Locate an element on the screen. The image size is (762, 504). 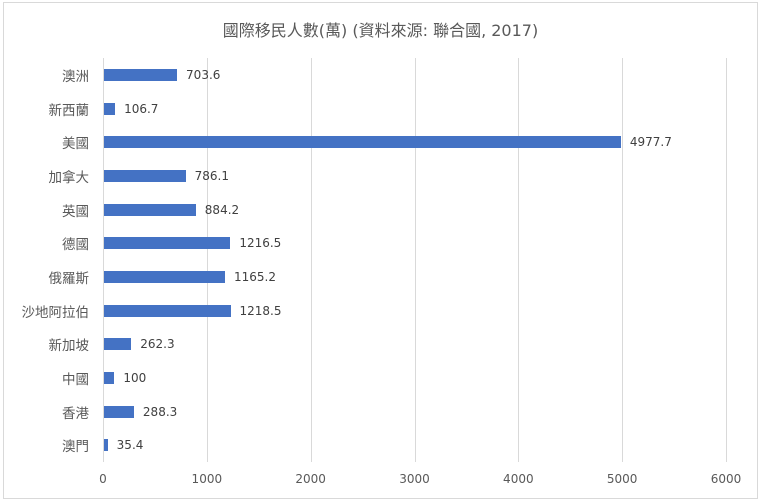
category-label: 德國 is located at coordinates (75, 245).